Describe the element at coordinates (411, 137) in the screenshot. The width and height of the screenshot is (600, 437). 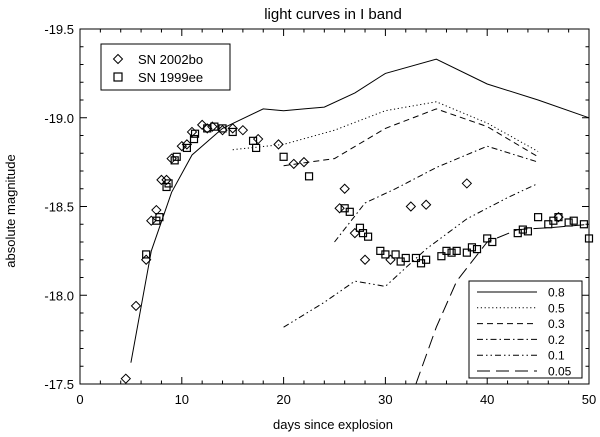
I see `model-curve-0.3` at that location.